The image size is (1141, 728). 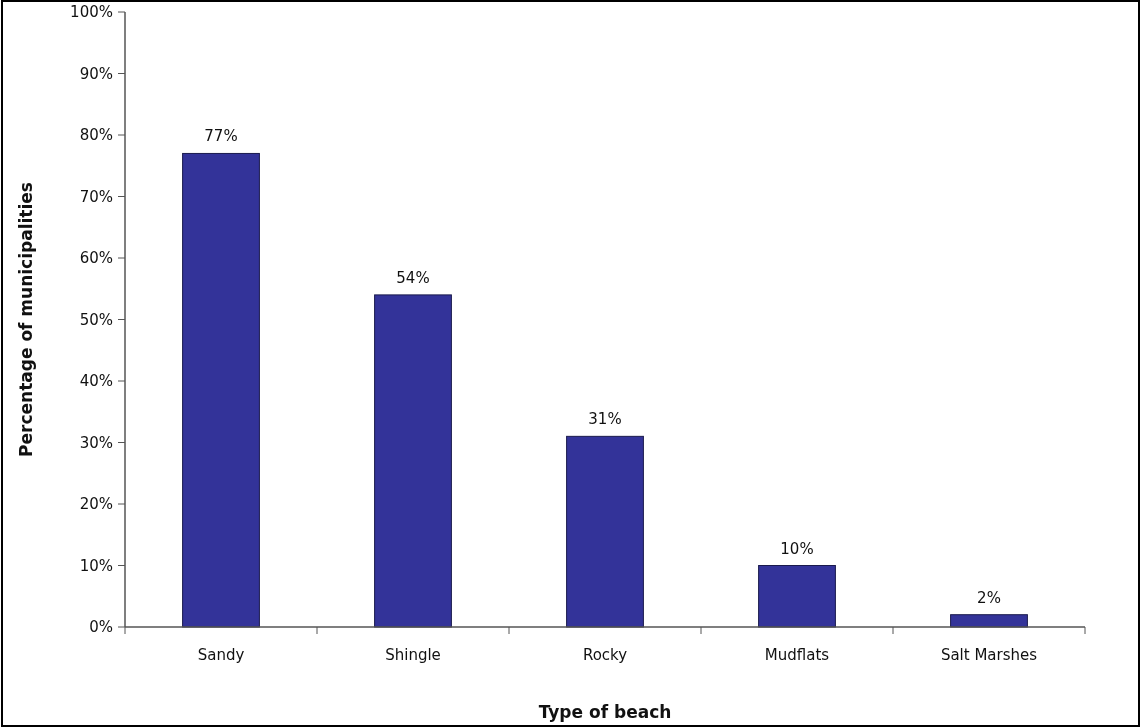 What do you see at coordinates (605, 712) in the screenshot?
I see `x-axis-title: Type of beach` at bounding box center [605, 712].